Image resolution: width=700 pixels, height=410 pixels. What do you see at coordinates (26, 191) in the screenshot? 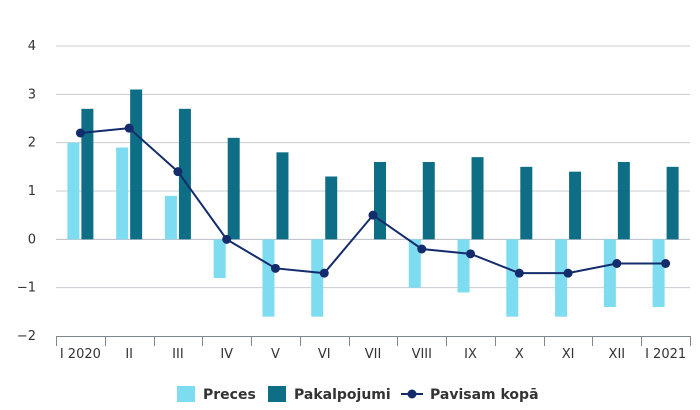
I see `y-axis-tick-labels: 4 3 2 1 0 −1 −2` at bounding box center [26, 191].